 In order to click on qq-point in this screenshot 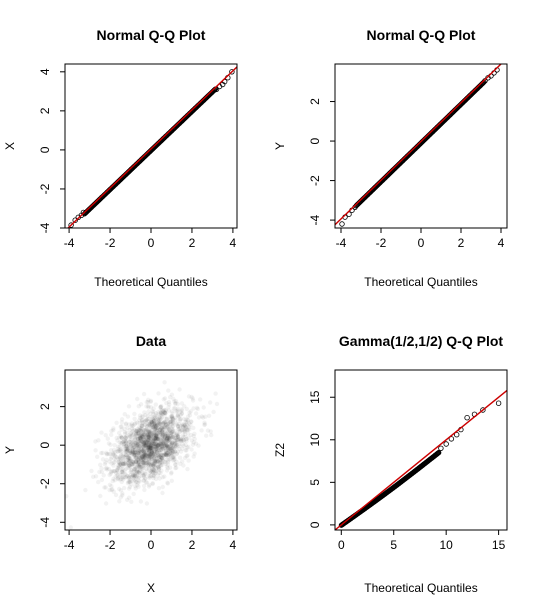, I will do `click(483, 410)`.